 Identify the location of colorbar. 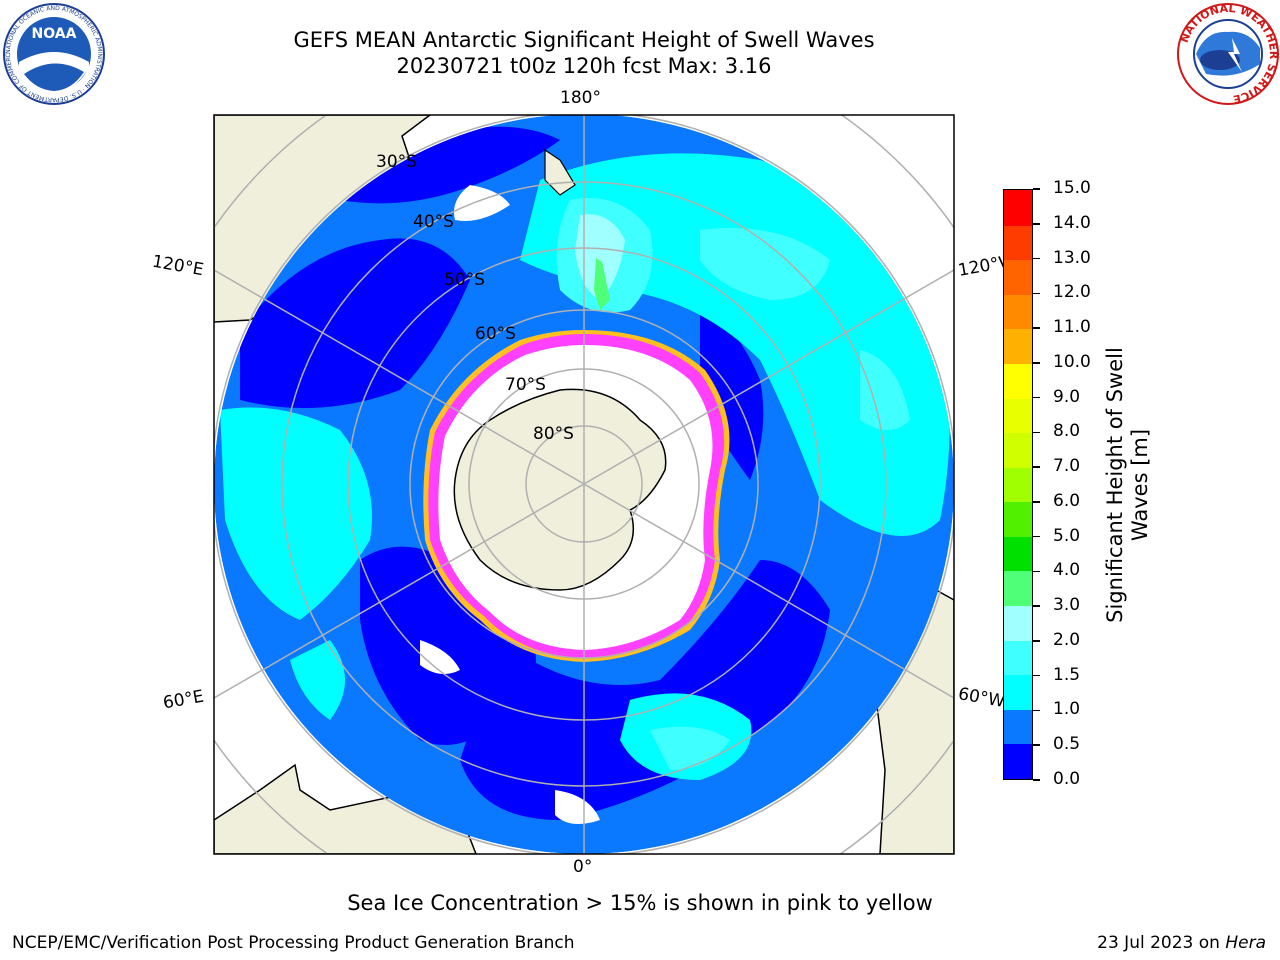
(1018, 484).